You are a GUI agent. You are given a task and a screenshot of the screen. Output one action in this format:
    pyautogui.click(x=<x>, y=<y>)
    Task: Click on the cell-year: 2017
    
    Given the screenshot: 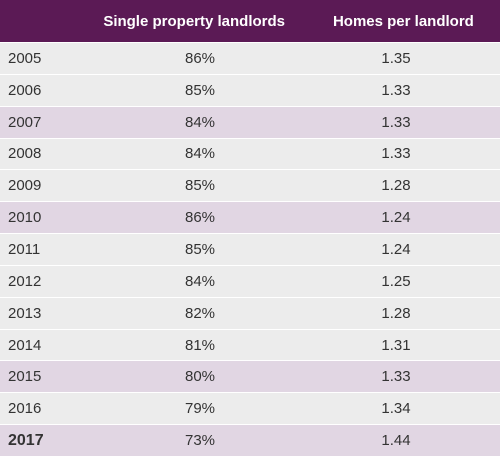 What is the action you would take?
    pyautogui.click(x=26, y=440)
    